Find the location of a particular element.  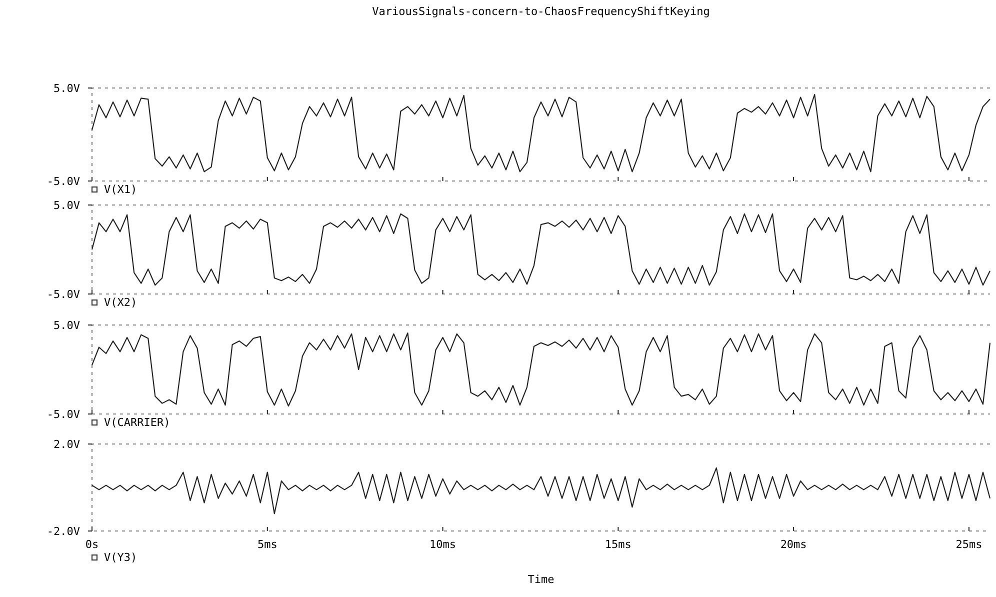

legend-label: V(Y3) is located at coordinates (121, 557).